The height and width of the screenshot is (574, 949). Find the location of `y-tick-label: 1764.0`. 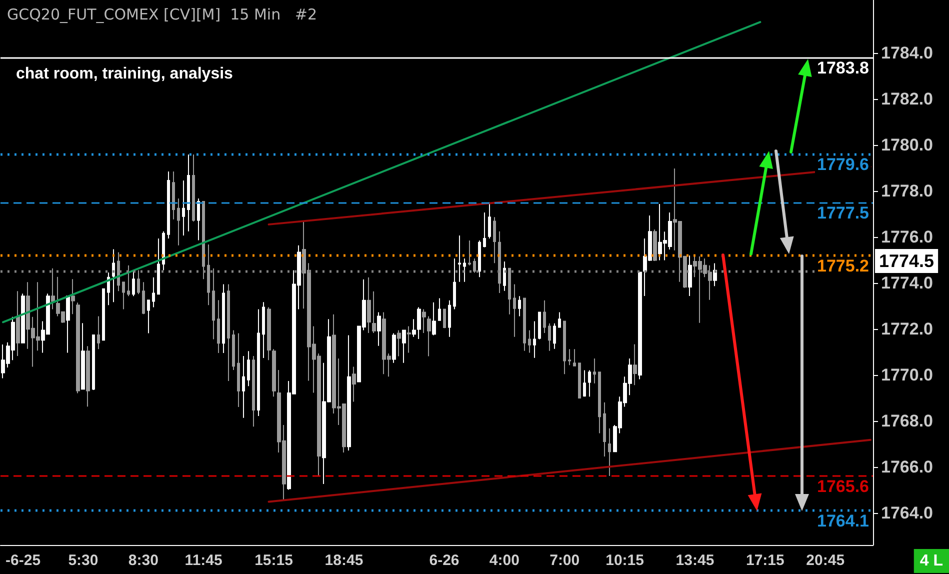

y-tick-label: 1764.0 is located at coordinates (907, 512).